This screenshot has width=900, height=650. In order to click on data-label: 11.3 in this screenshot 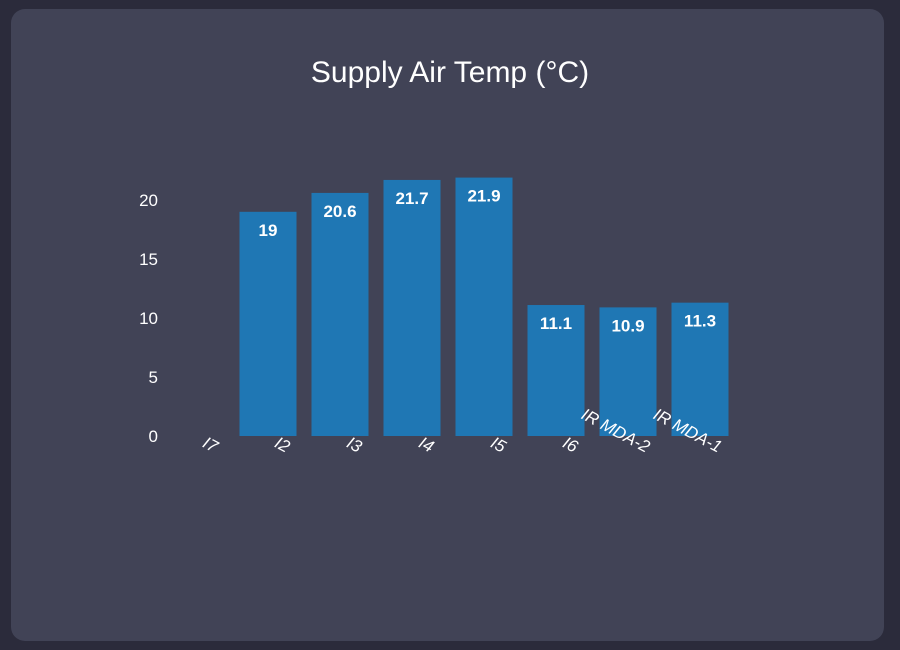, I will do `click(700, 321)`.